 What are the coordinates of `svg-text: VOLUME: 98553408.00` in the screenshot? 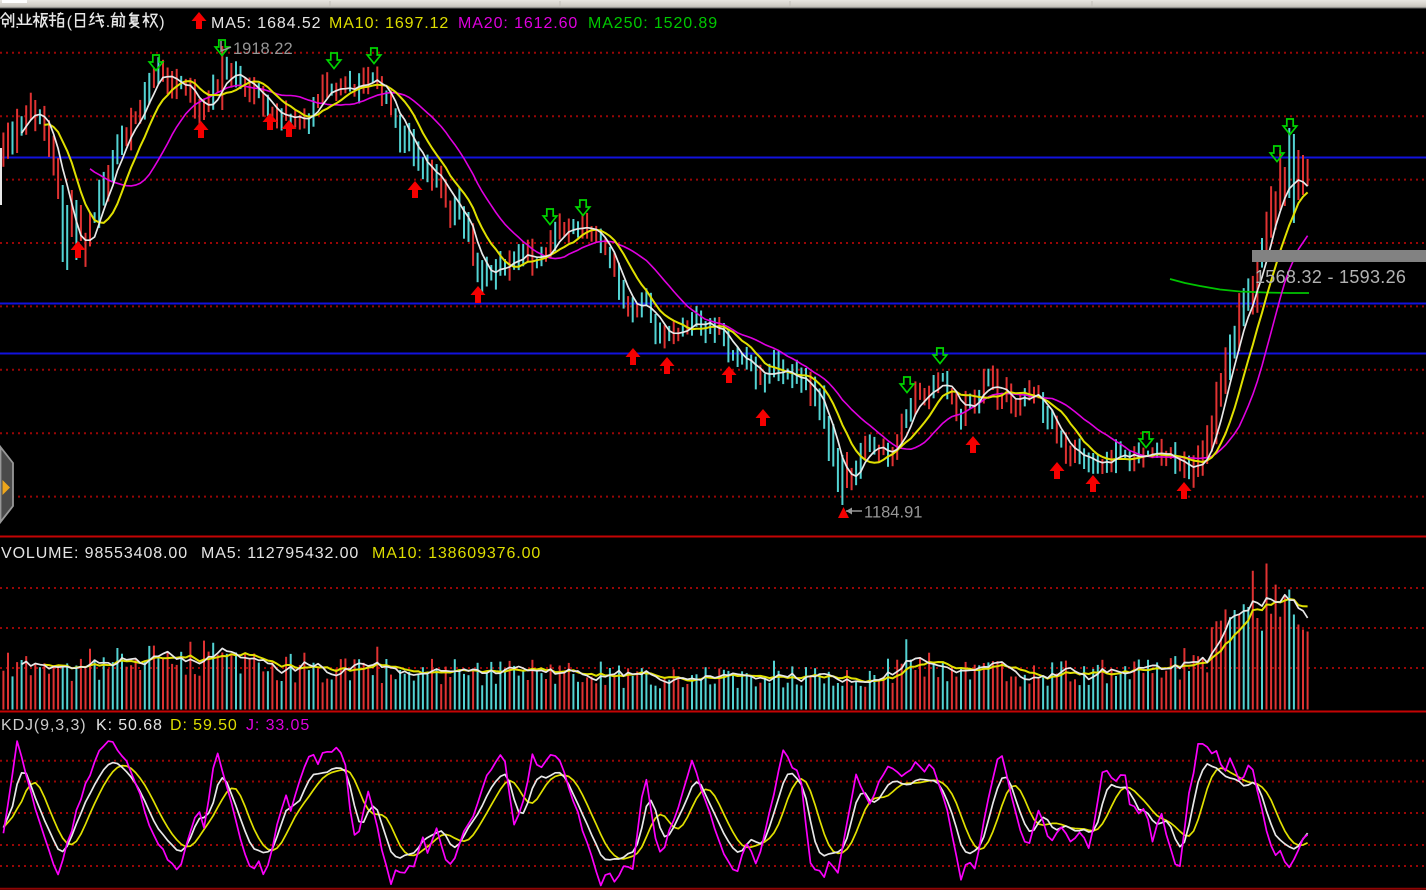 It's located at (94, 553).